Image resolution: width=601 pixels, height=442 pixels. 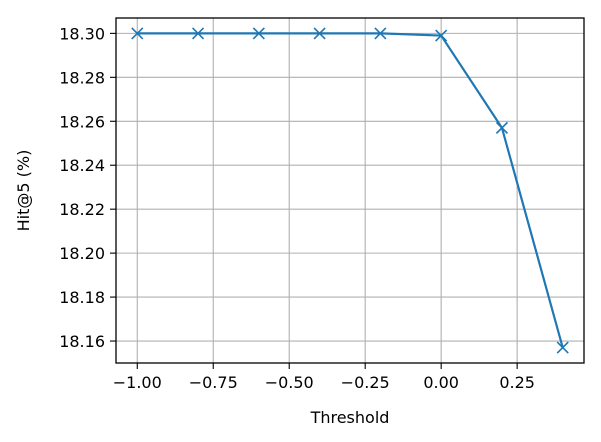 I want to click on y-tick-label: 18.16, so click(x=82, y=341).